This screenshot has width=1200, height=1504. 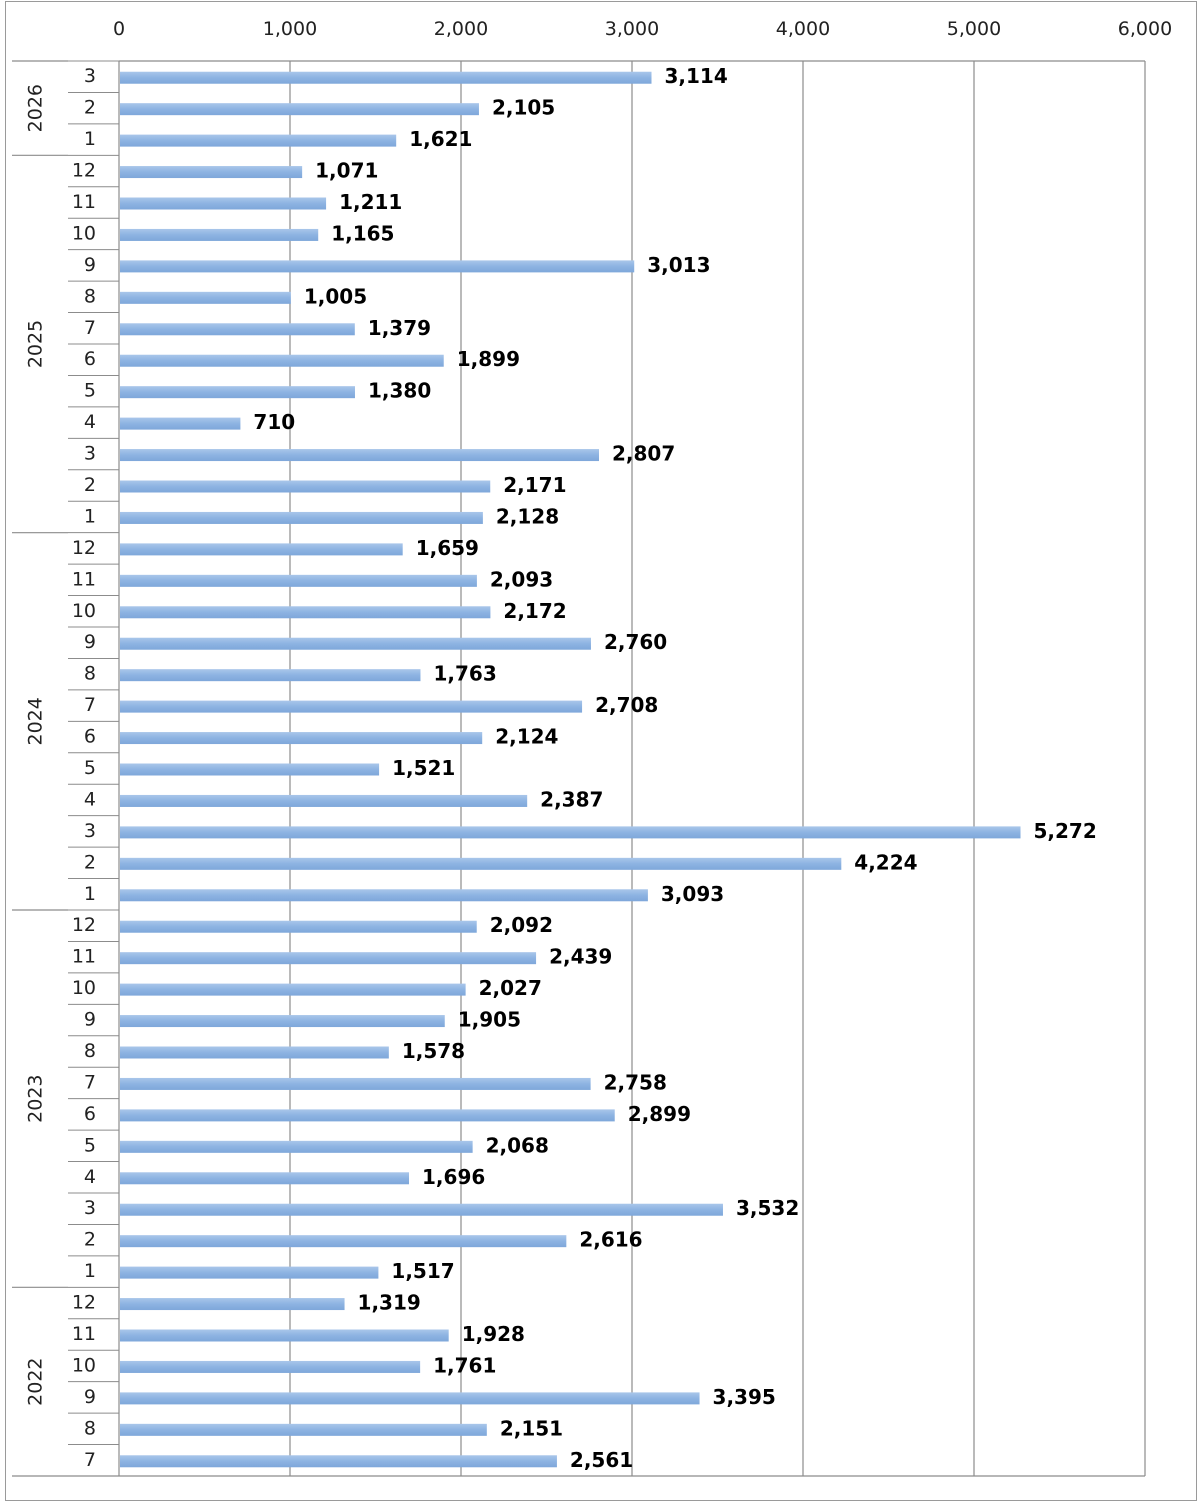 I want to click on data-label: 3,532, so click(x=767, y=1208).